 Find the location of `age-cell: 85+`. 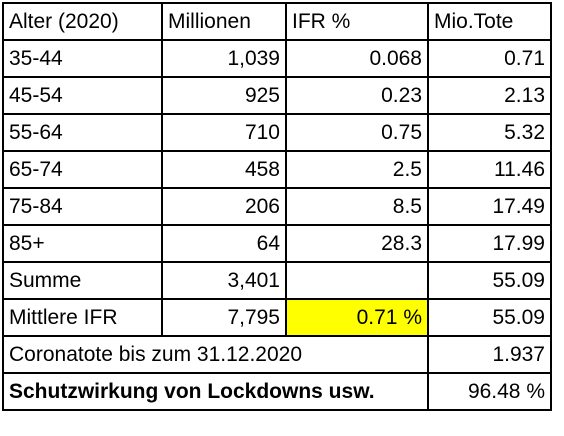

age-cell: 85+ is located at coordinates (82, 243).